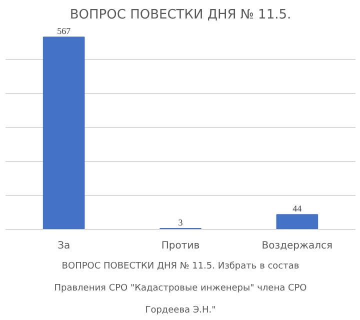  I want to click on text: ВОПРОС ПОВЕСТКИ ДНЯ № 11.5. Избрать в состав Правления СРО "Кадастровые инженеры" члена СРО Гордеева Э.Н.", so click(180, 289).